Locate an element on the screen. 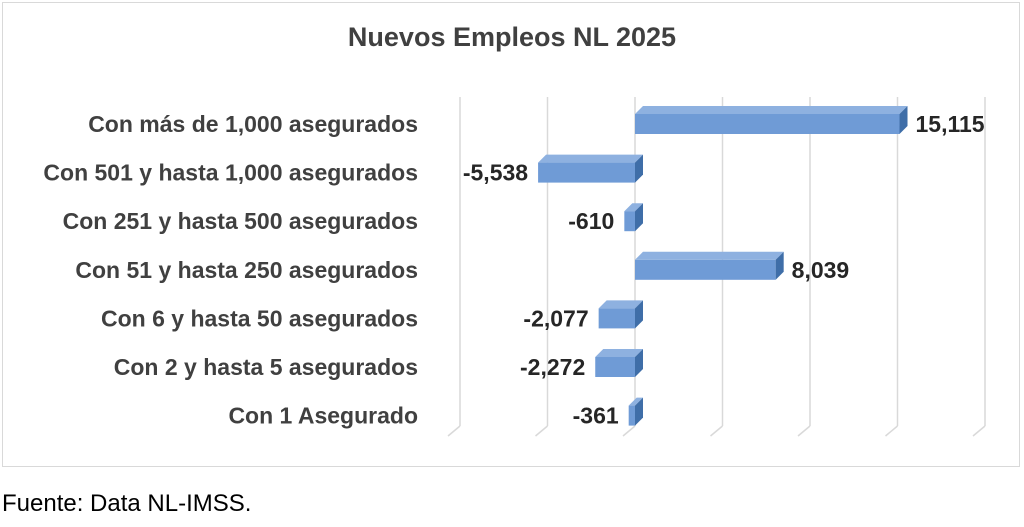  value-label: 15,115 is located at coordinates (950, 124).